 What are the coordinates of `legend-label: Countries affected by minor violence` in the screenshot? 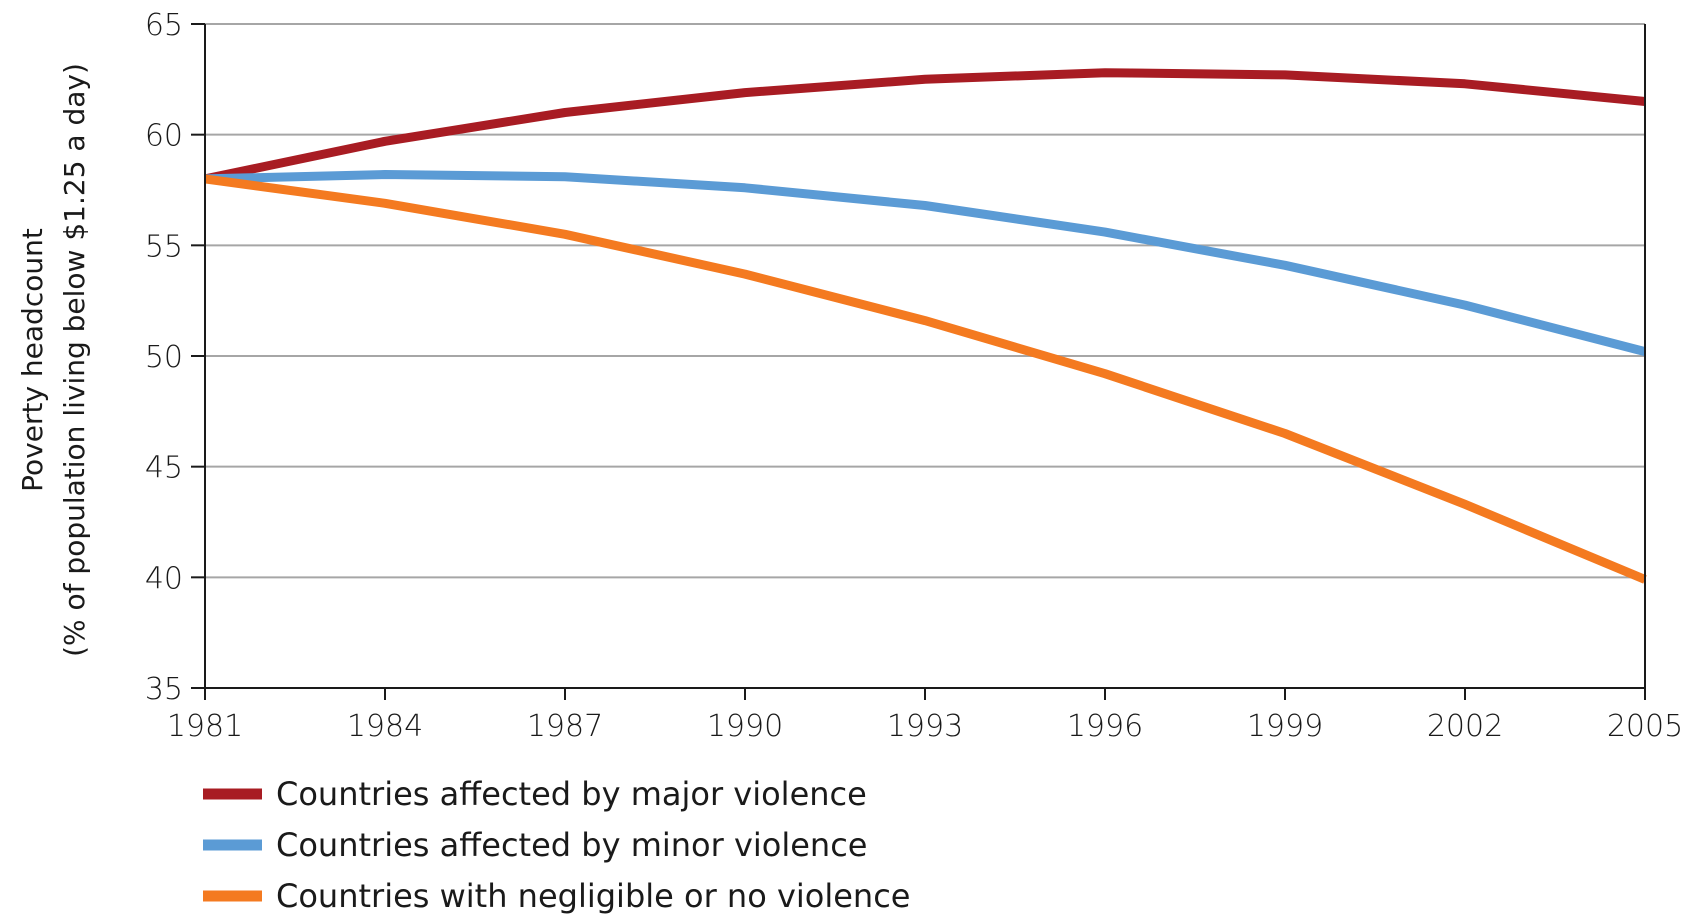 It's located at (571, 845).